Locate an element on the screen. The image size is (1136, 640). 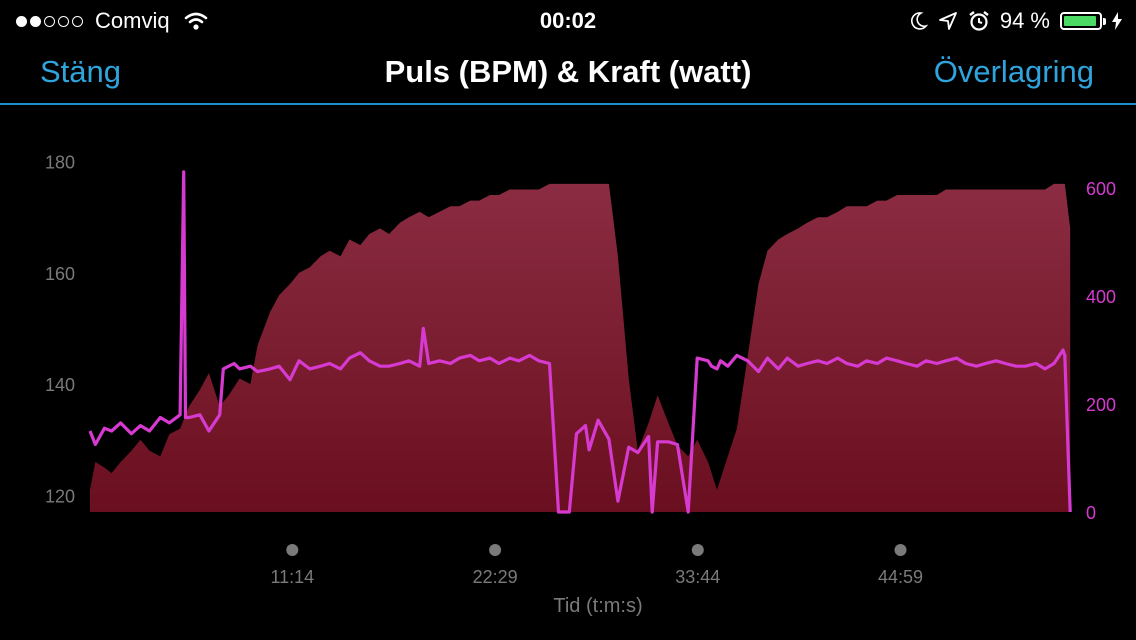
battery-percent: 94 % is located at coordinates (1024, 20).